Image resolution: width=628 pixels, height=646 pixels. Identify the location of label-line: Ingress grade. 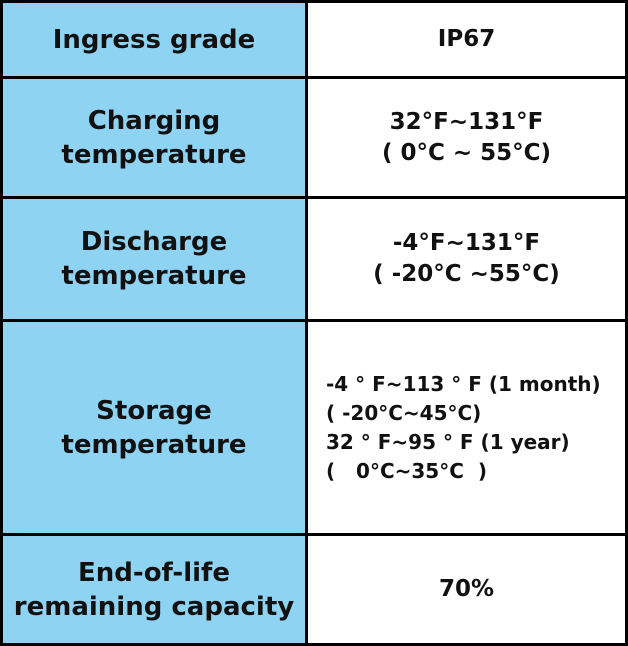
(154, 39).